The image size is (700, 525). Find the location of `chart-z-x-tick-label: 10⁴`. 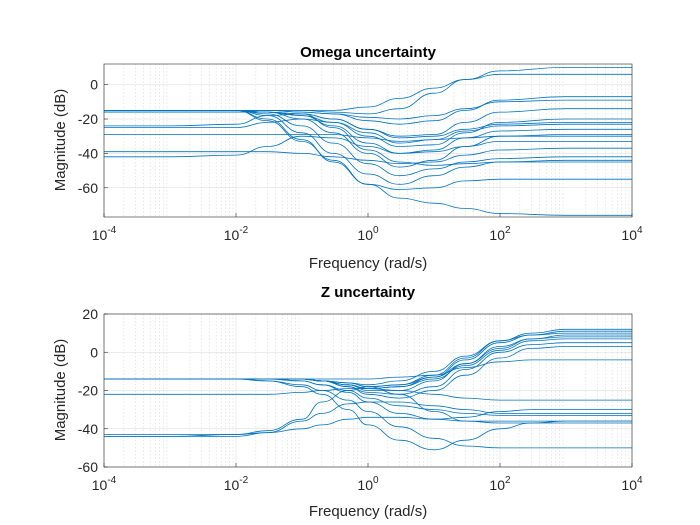

chart-z-x-tick-label: 10⁴ is located at coordinates (632, 484).